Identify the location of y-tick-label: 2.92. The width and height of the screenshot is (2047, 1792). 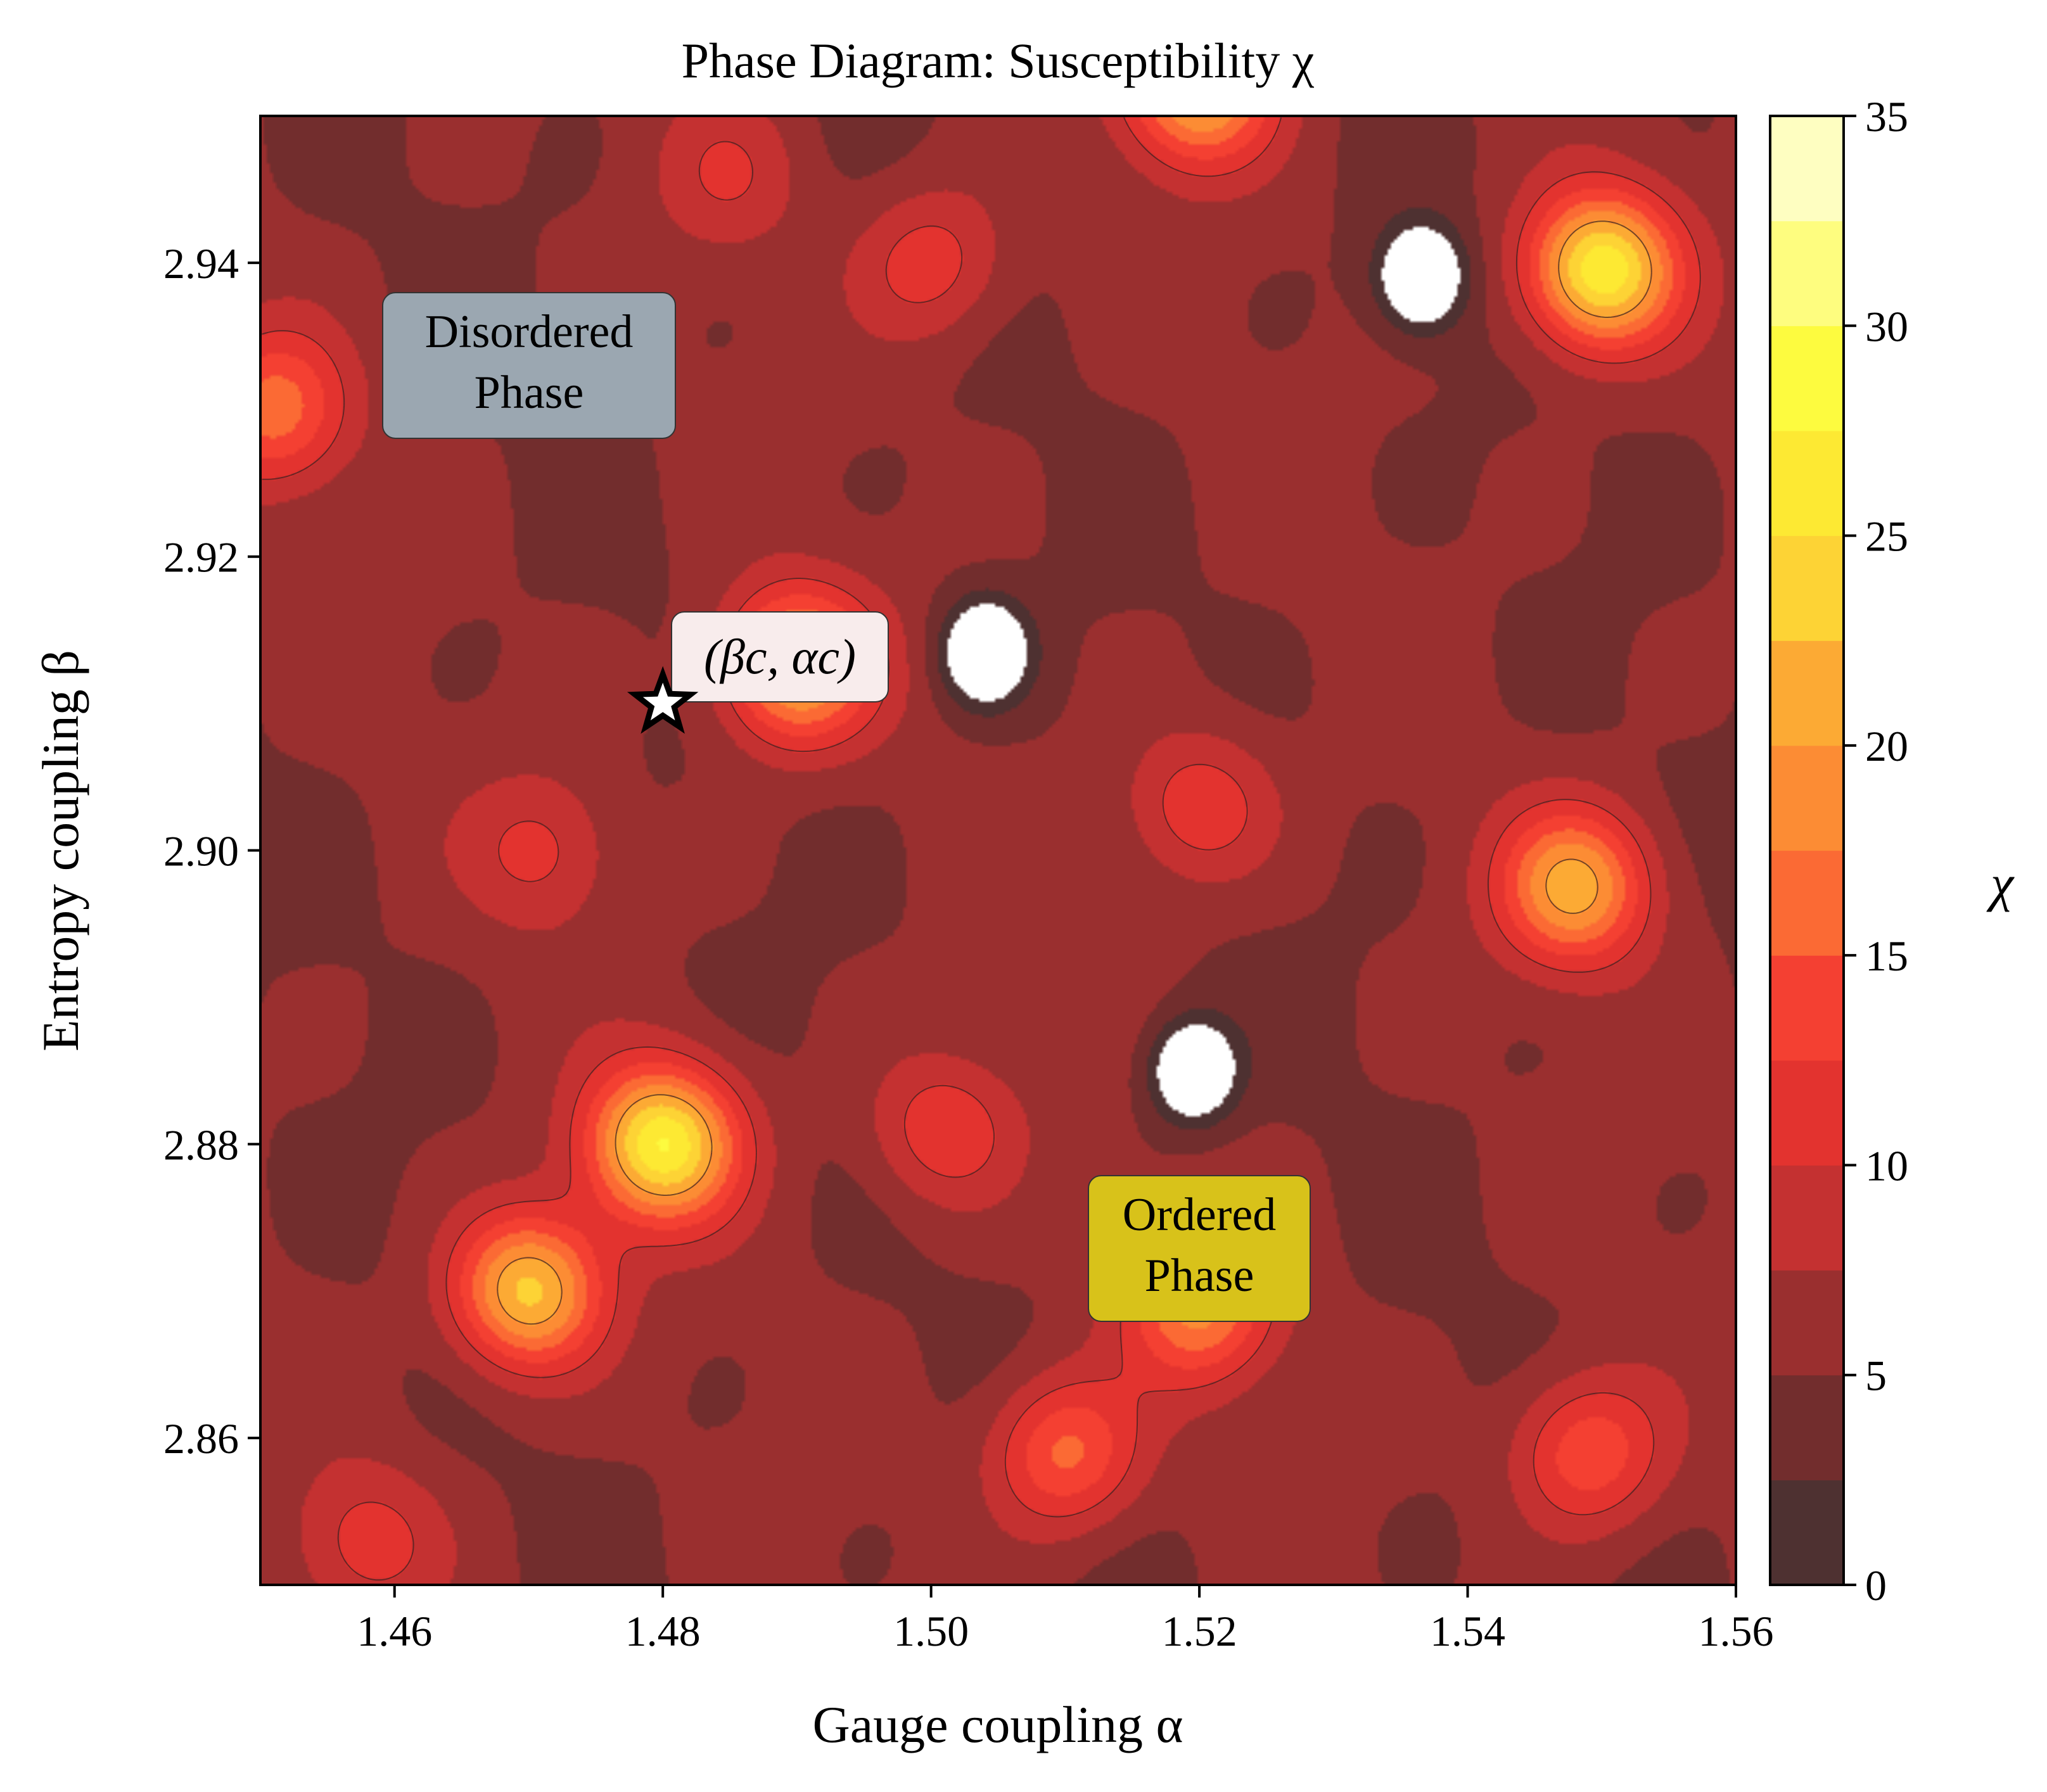
(201, 557).